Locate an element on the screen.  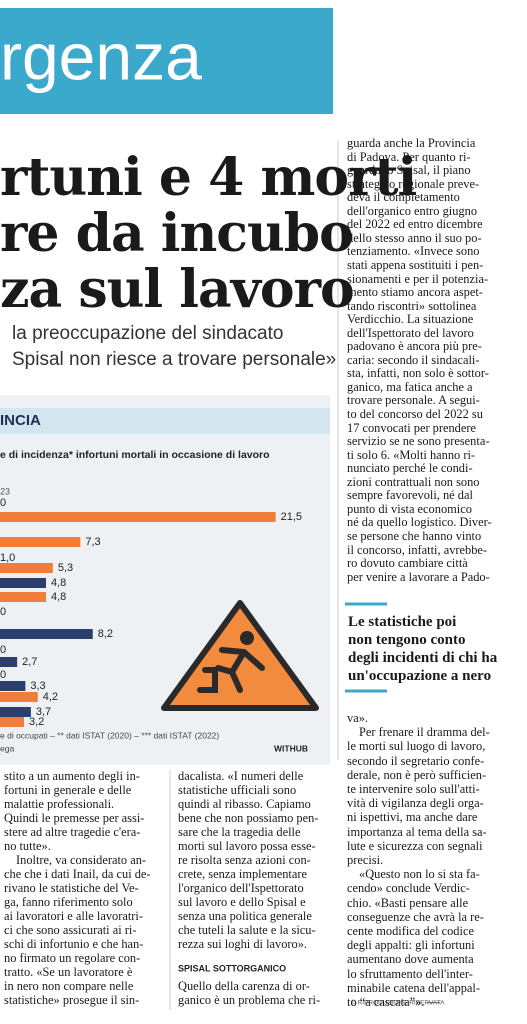
footnote: ega is located at coordinates (7, 748).